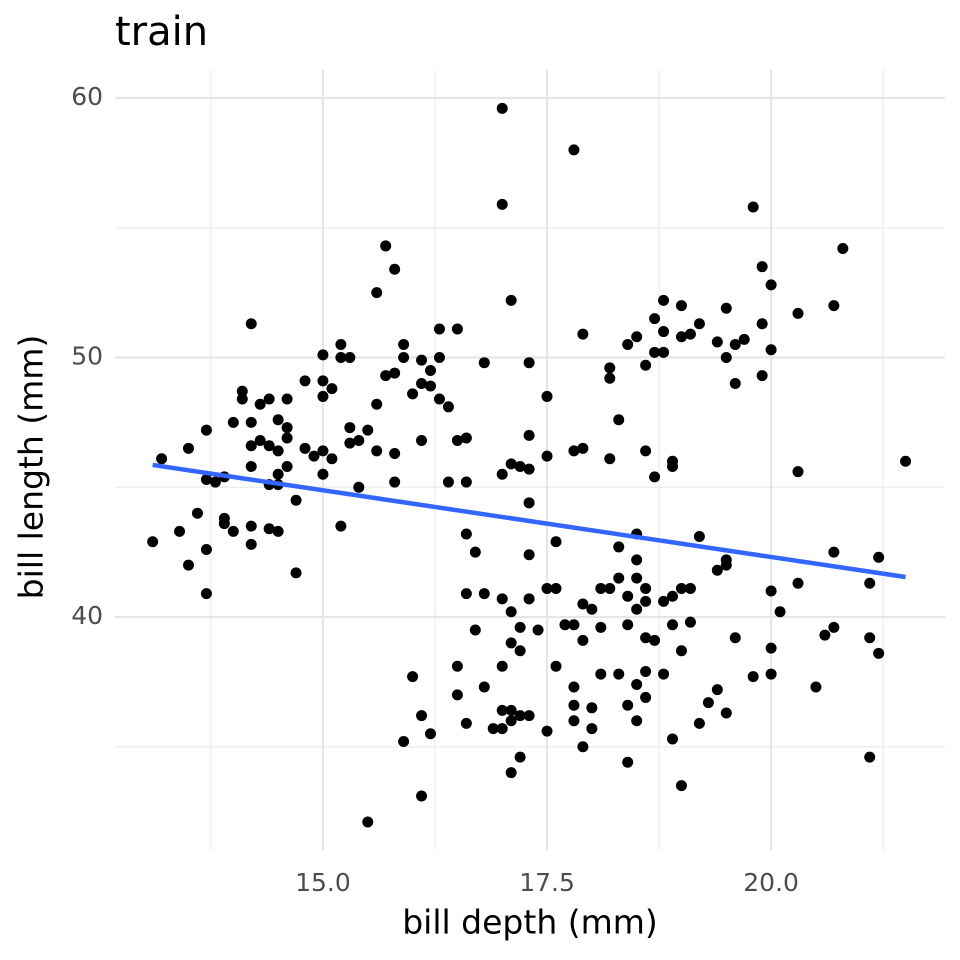 Image resolution: width=960 pixels, height=960 pixels. What do you see at coordinates (323, 882) in the screenshot?
I see `x-tick-label: 15.0` at bounding box center [323, 882].